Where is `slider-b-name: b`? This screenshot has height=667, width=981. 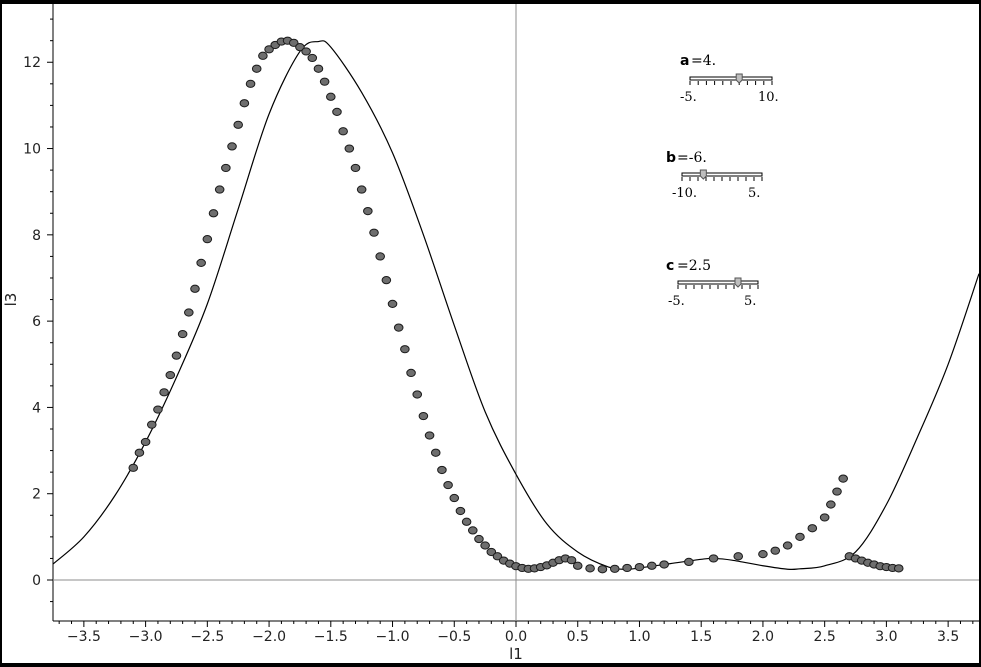
slider-b-name: b is located at coordinates (671, 158).